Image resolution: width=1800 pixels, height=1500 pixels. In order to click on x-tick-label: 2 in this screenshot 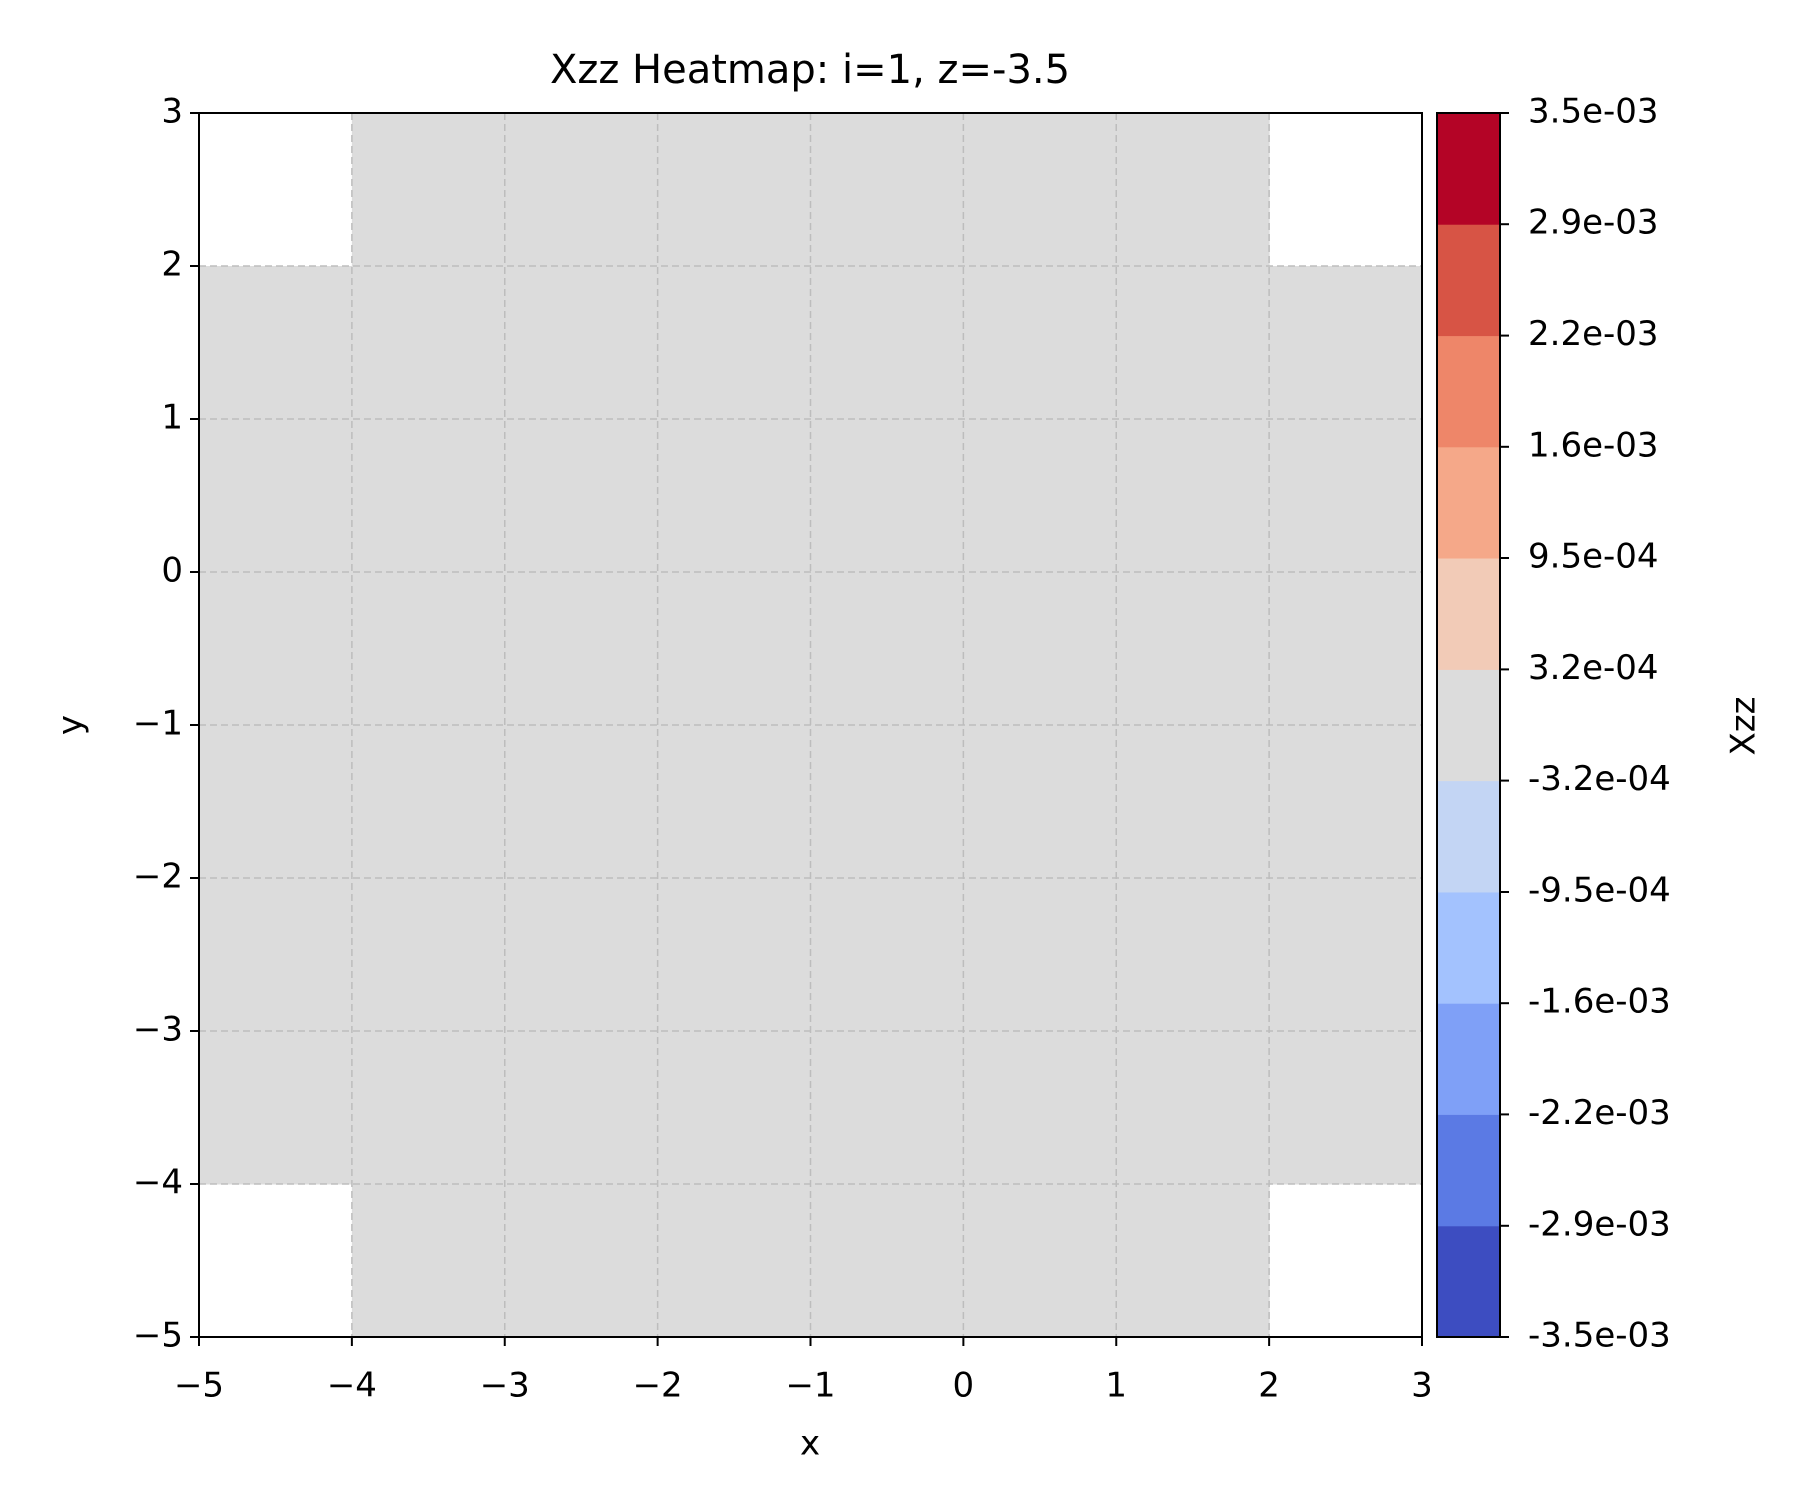, I will do `click(1269, 1386)`.